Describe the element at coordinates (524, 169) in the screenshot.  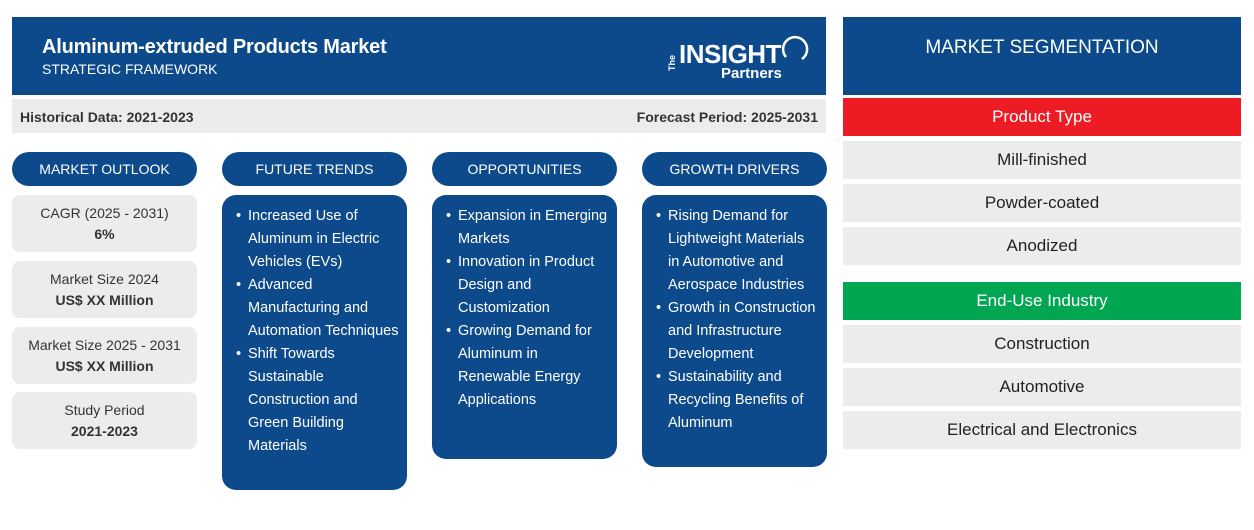
I see `opportunities-header: OPPORTUNITIES` at that location.